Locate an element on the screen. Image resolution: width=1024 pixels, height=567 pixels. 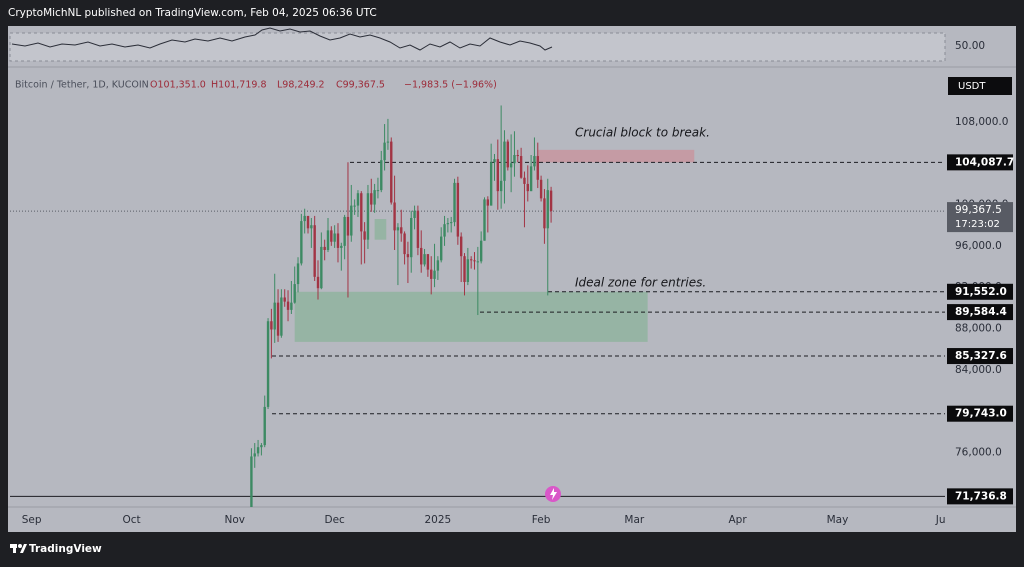
y-tick-label: 108,000.0 is located at coordinates (981, 122).